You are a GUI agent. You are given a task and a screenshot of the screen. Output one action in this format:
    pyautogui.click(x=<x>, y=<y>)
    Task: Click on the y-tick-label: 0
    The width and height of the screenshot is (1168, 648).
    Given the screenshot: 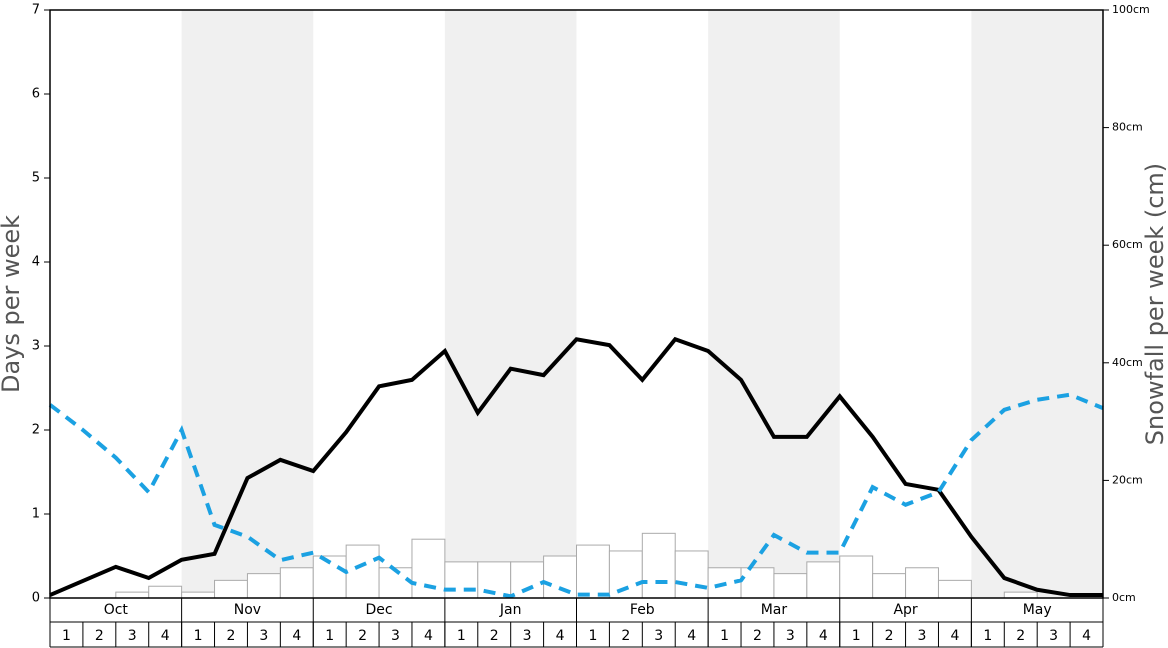 What is the action you would take?
    pyautogui.click(x=36, y=598)
    